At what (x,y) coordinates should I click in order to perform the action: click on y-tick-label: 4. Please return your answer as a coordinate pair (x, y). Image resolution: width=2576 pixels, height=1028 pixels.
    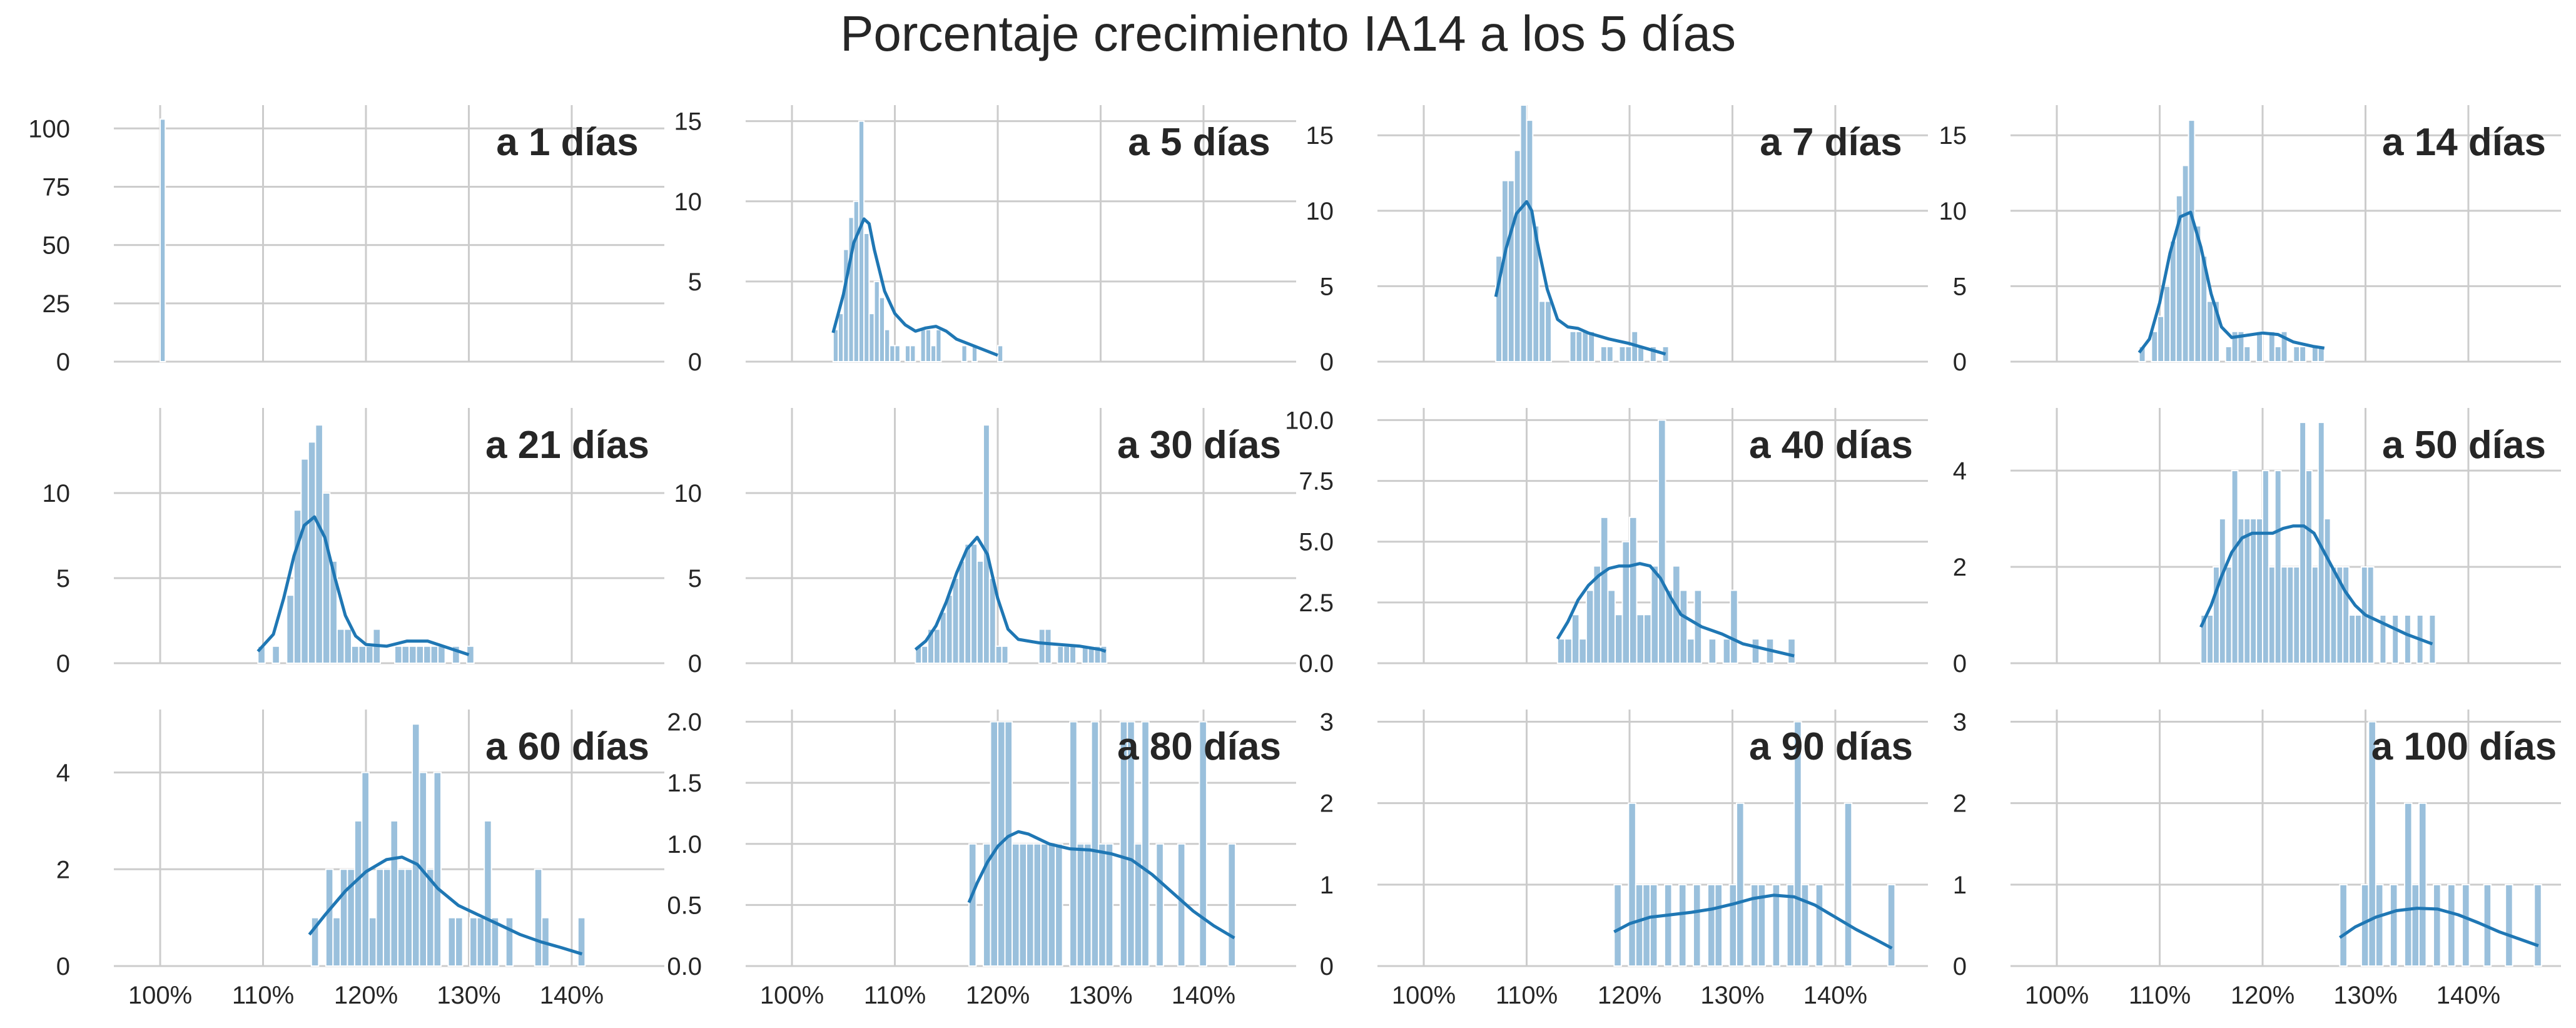
    Looking at the image, I should click on (63, 773).